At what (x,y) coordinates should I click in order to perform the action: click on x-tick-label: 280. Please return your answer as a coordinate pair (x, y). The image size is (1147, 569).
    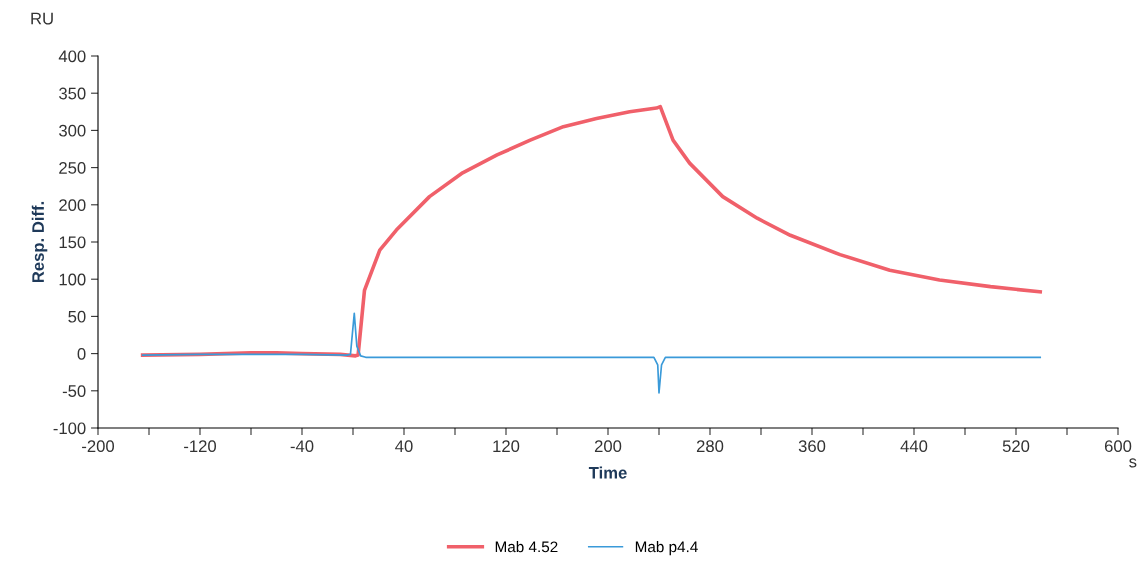
    Looking at the image, I should click on (710, 446).